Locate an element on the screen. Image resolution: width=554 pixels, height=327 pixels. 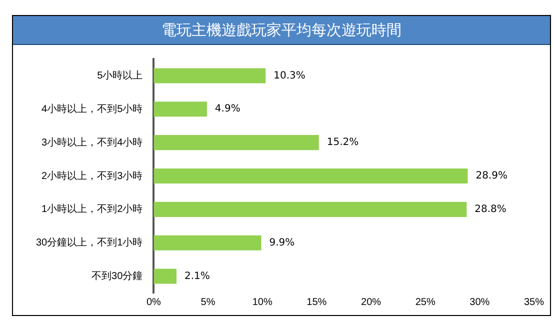
data-label: 28.9% is located at coordinates (492, 176).